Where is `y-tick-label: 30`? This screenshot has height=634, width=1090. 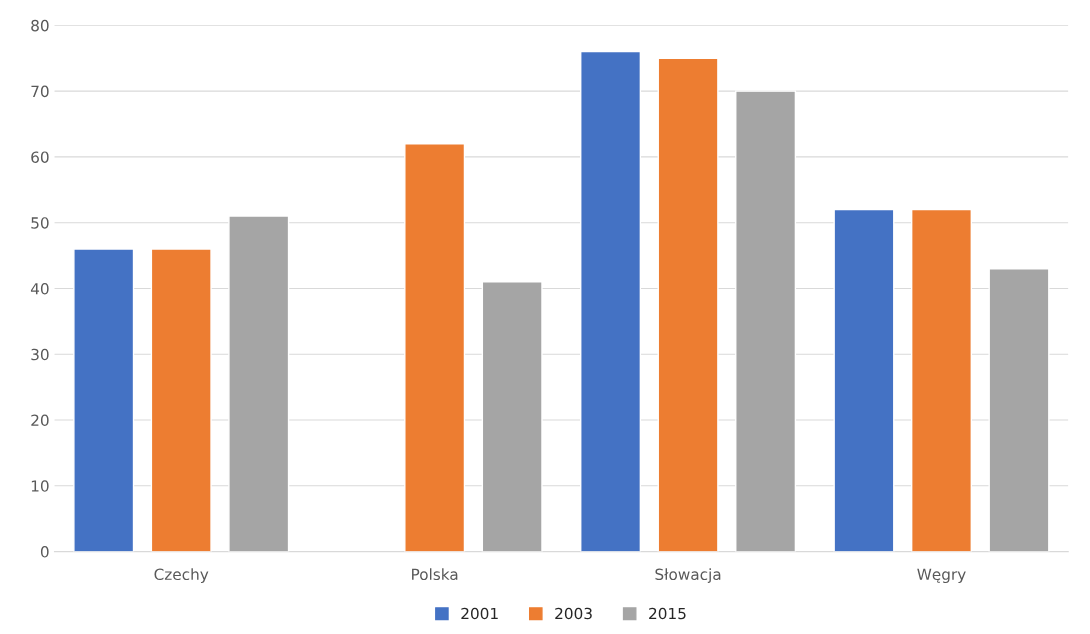 y-tick-label: 30 is located at coordinates (40, 354).